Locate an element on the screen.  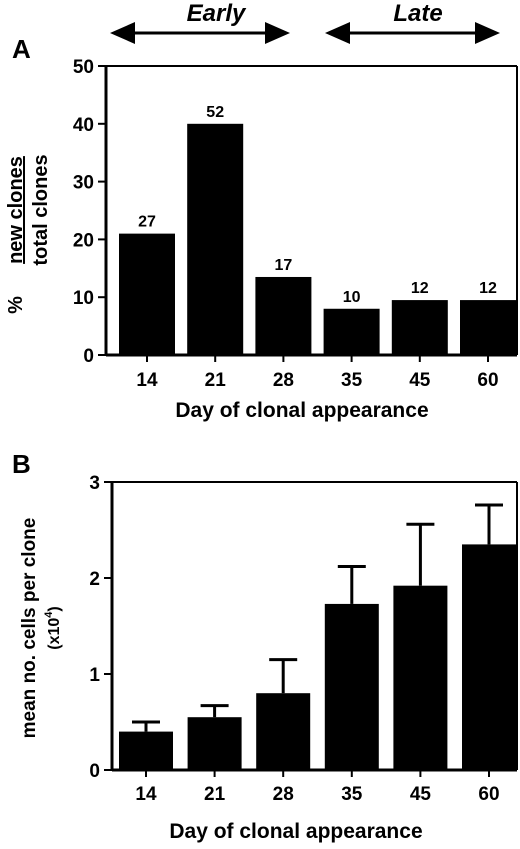
panel-b-label: B is located at coordinates (21, 464).